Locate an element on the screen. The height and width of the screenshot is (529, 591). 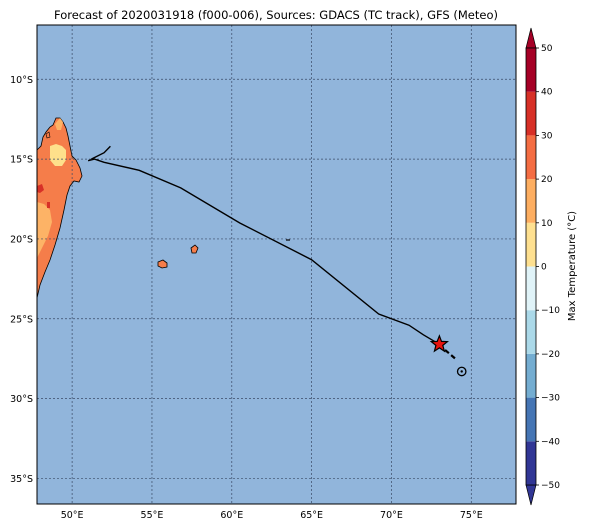
forecast-position-marker is located at coordinates (461, 371).